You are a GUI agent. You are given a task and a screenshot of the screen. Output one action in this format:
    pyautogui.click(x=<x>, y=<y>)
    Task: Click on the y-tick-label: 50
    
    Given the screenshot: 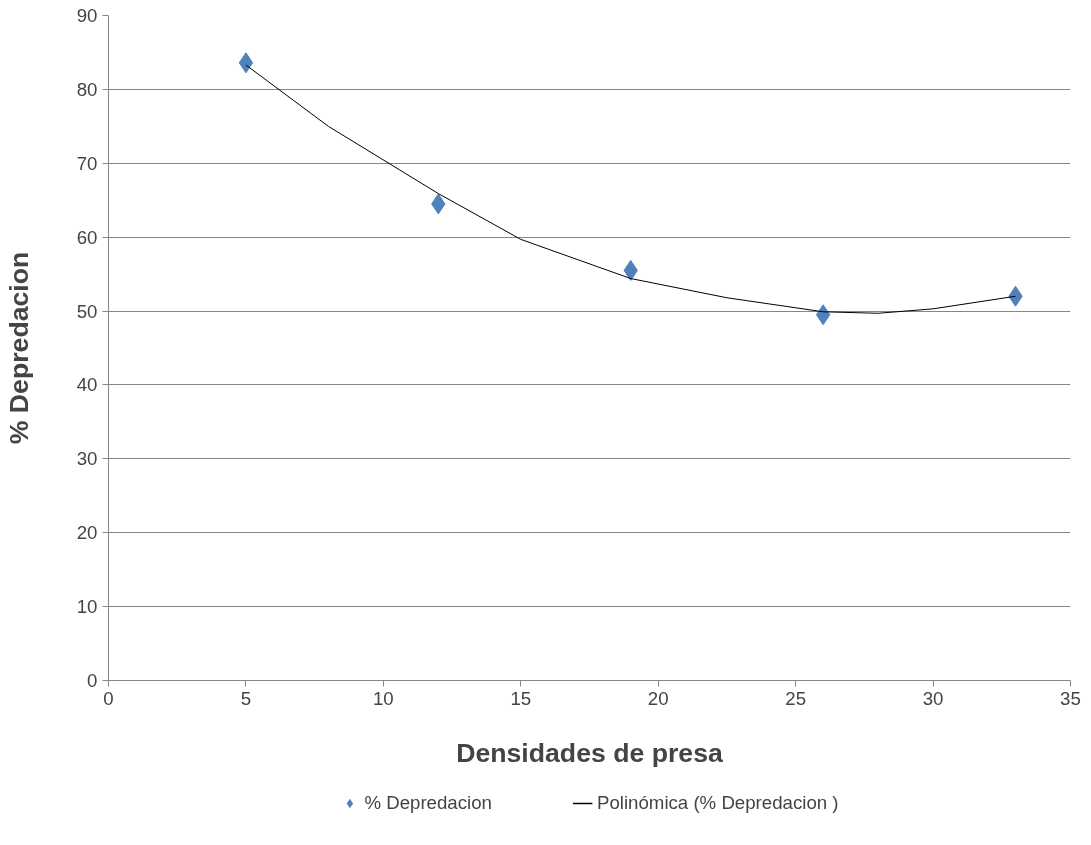 What is the action you would take?
    pyautogui.click(x=87, y=311)
    